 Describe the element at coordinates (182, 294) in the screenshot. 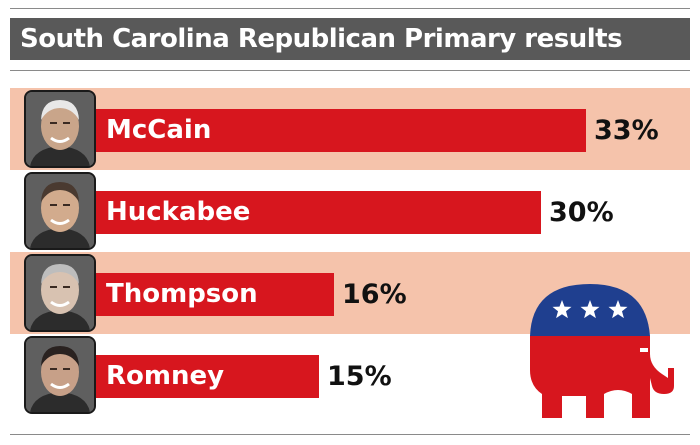

I see `category-label: Thompson` at that location.